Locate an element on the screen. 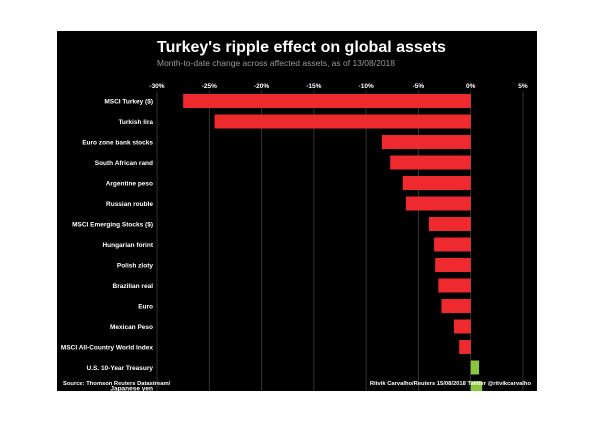 This screenshot has height=427, width=594. category-label: MSCI Turkey ($) is located at coordinates (128, 101).